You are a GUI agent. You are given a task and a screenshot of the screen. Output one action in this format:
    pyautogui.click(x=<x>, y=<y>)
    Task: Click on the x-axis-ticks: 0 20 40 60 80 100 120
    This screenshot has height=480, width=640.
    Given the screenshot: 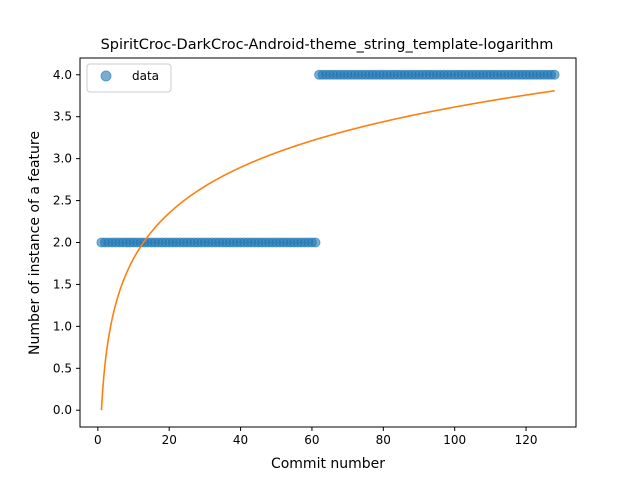 What is the action you would take?
    pyautogui.click(x=315, y=437)
    